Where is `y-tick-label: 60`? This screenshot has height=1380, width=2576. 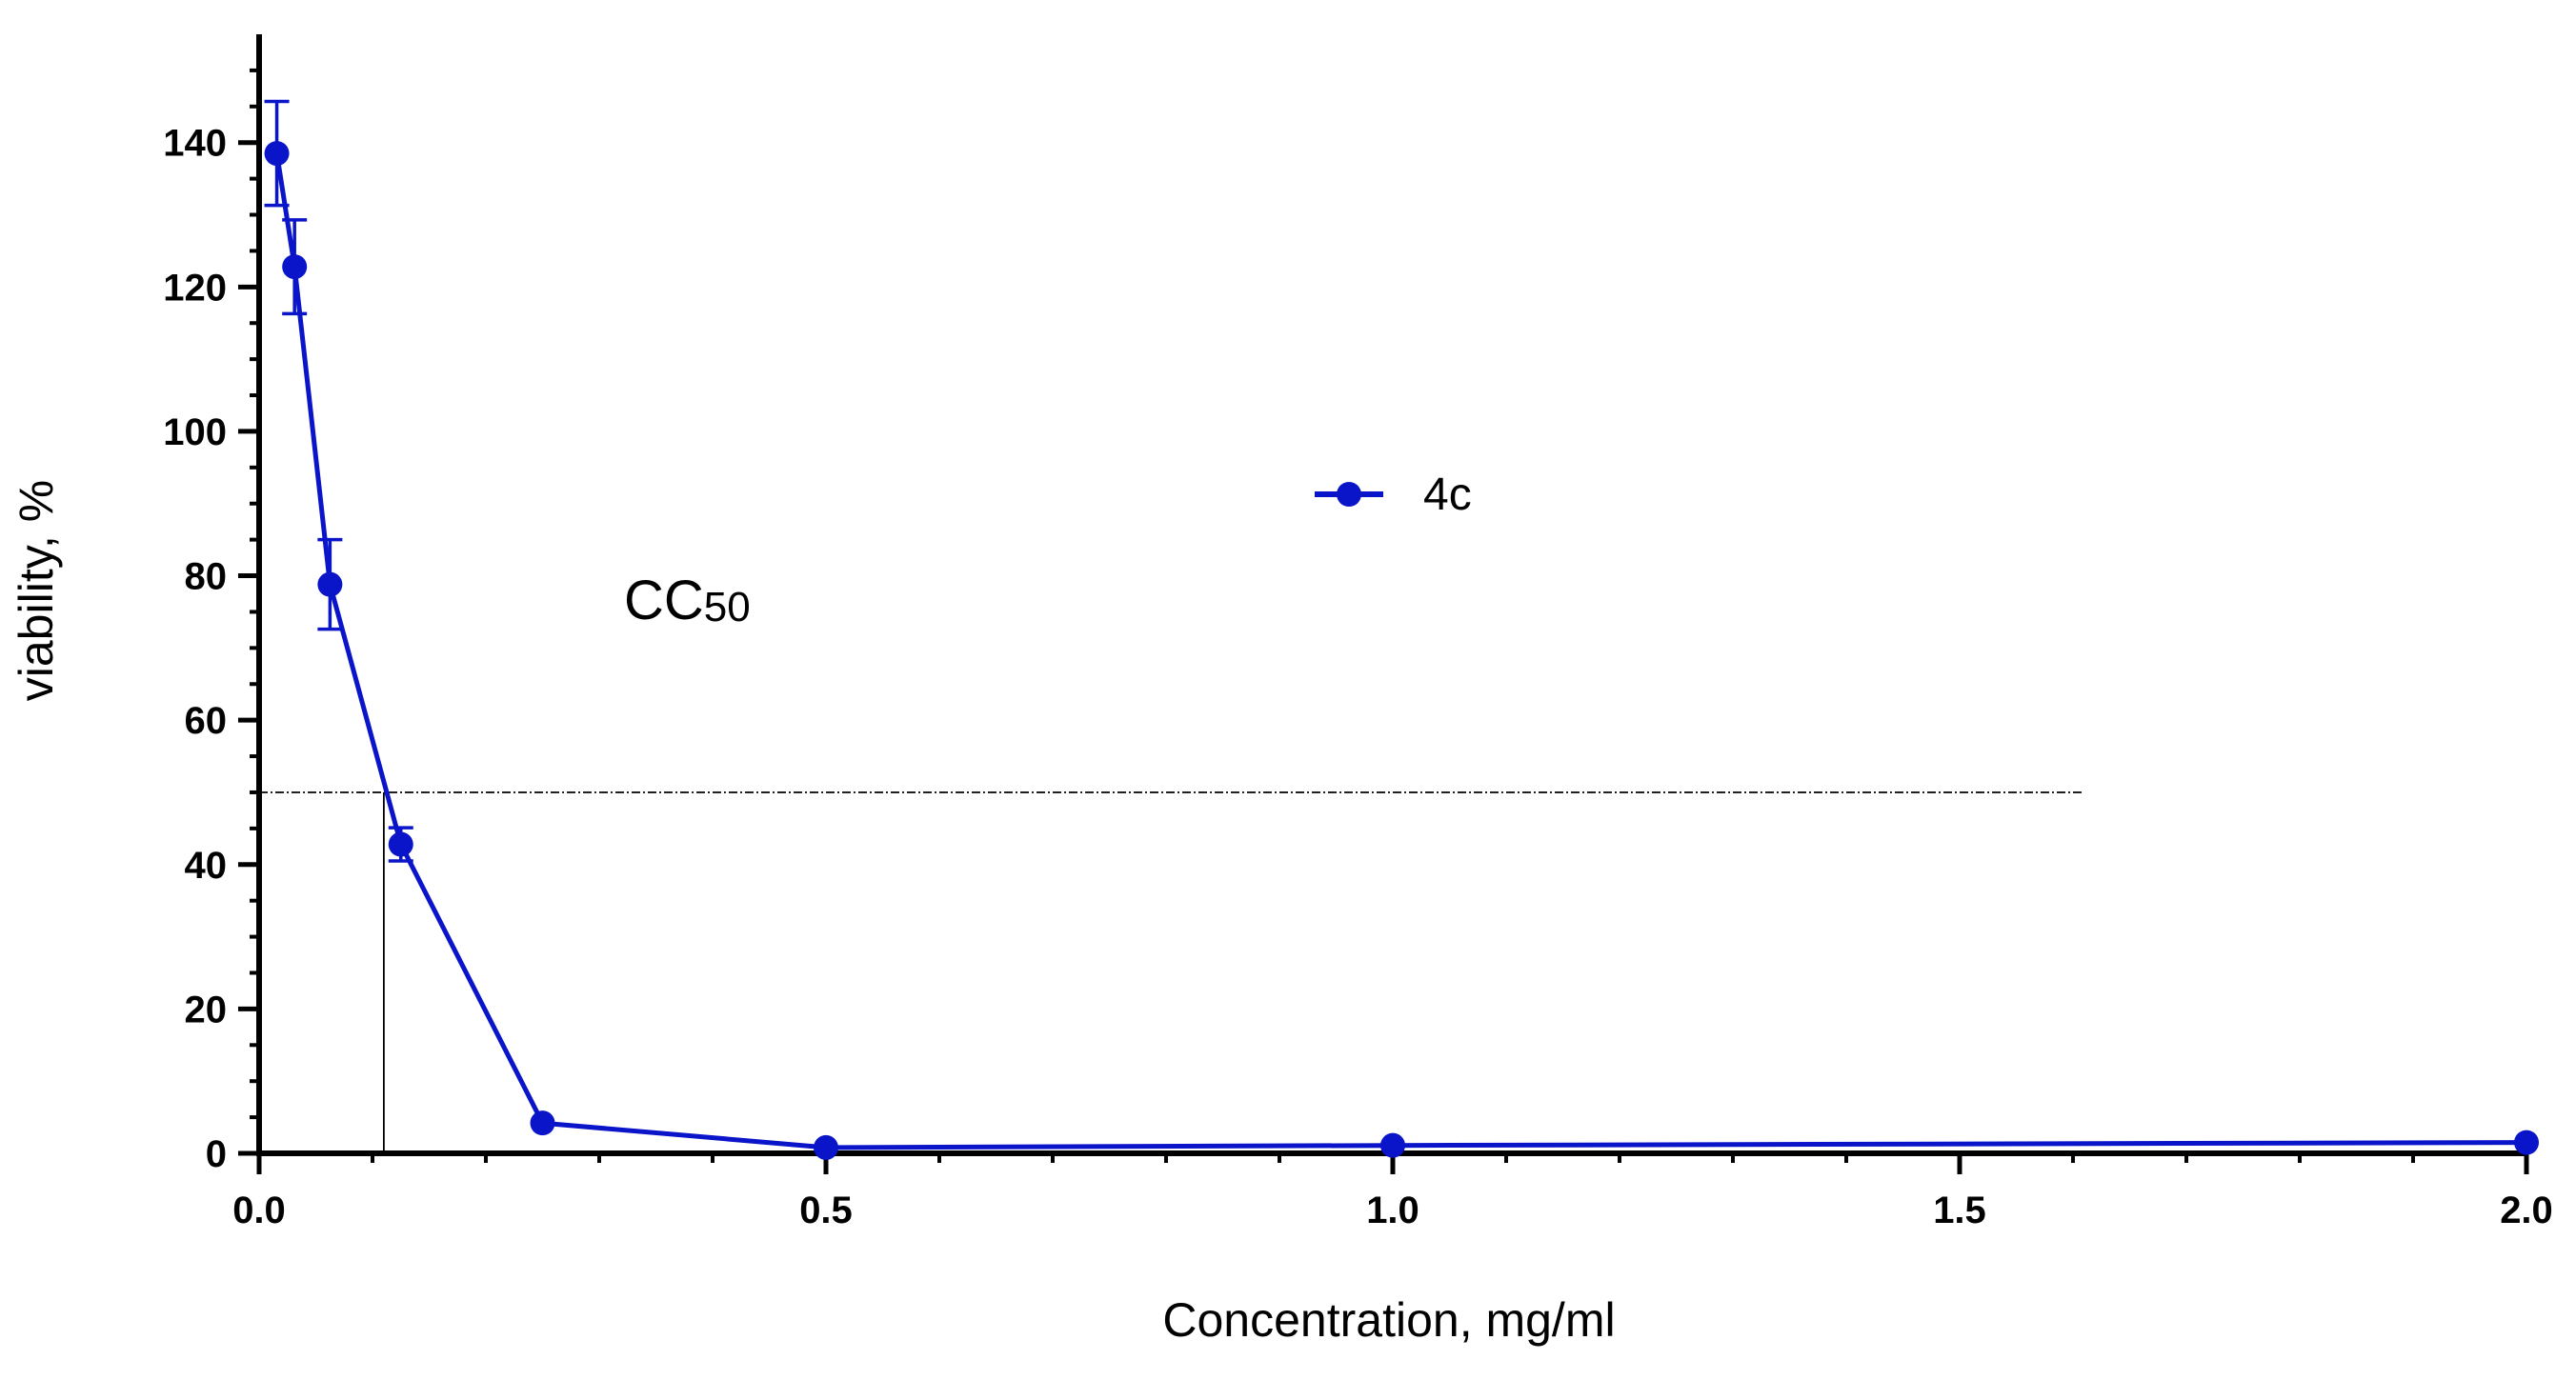
y-tick-label: 60 is located at coordinates (206, 721).